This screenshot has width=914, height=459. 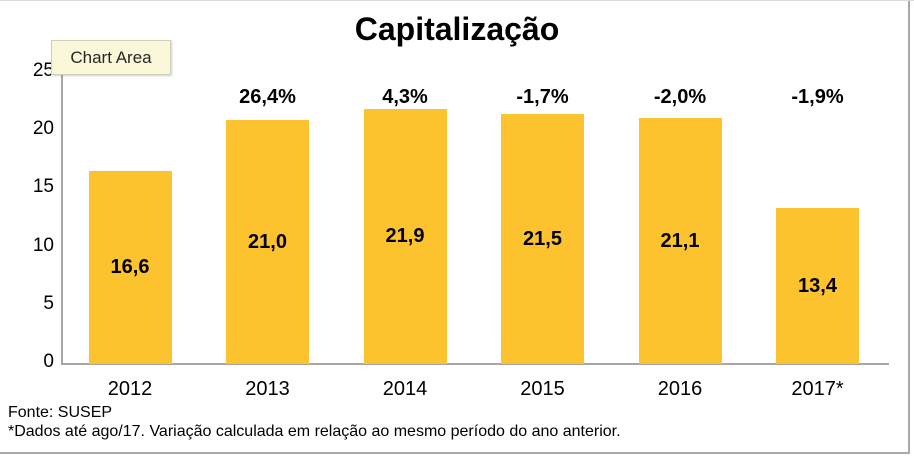 I want to click on window-right-border, so click(x=909, y=227).